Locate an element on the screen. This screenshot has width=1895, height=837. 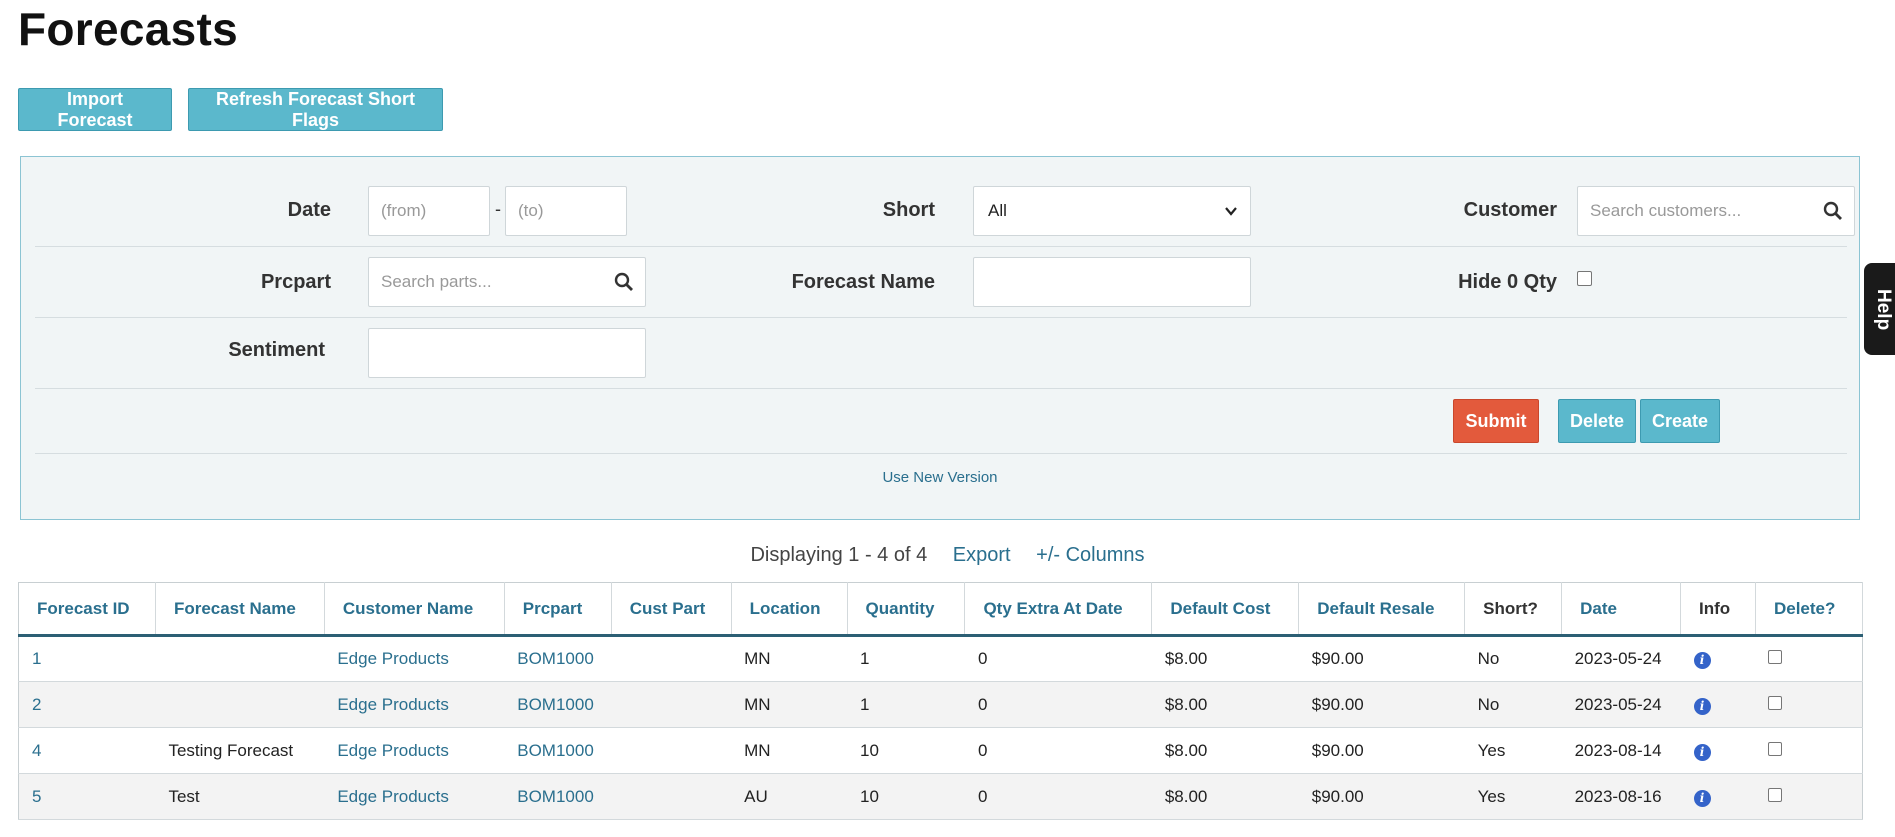
sentiment-input is located at coordinates (507, 353).